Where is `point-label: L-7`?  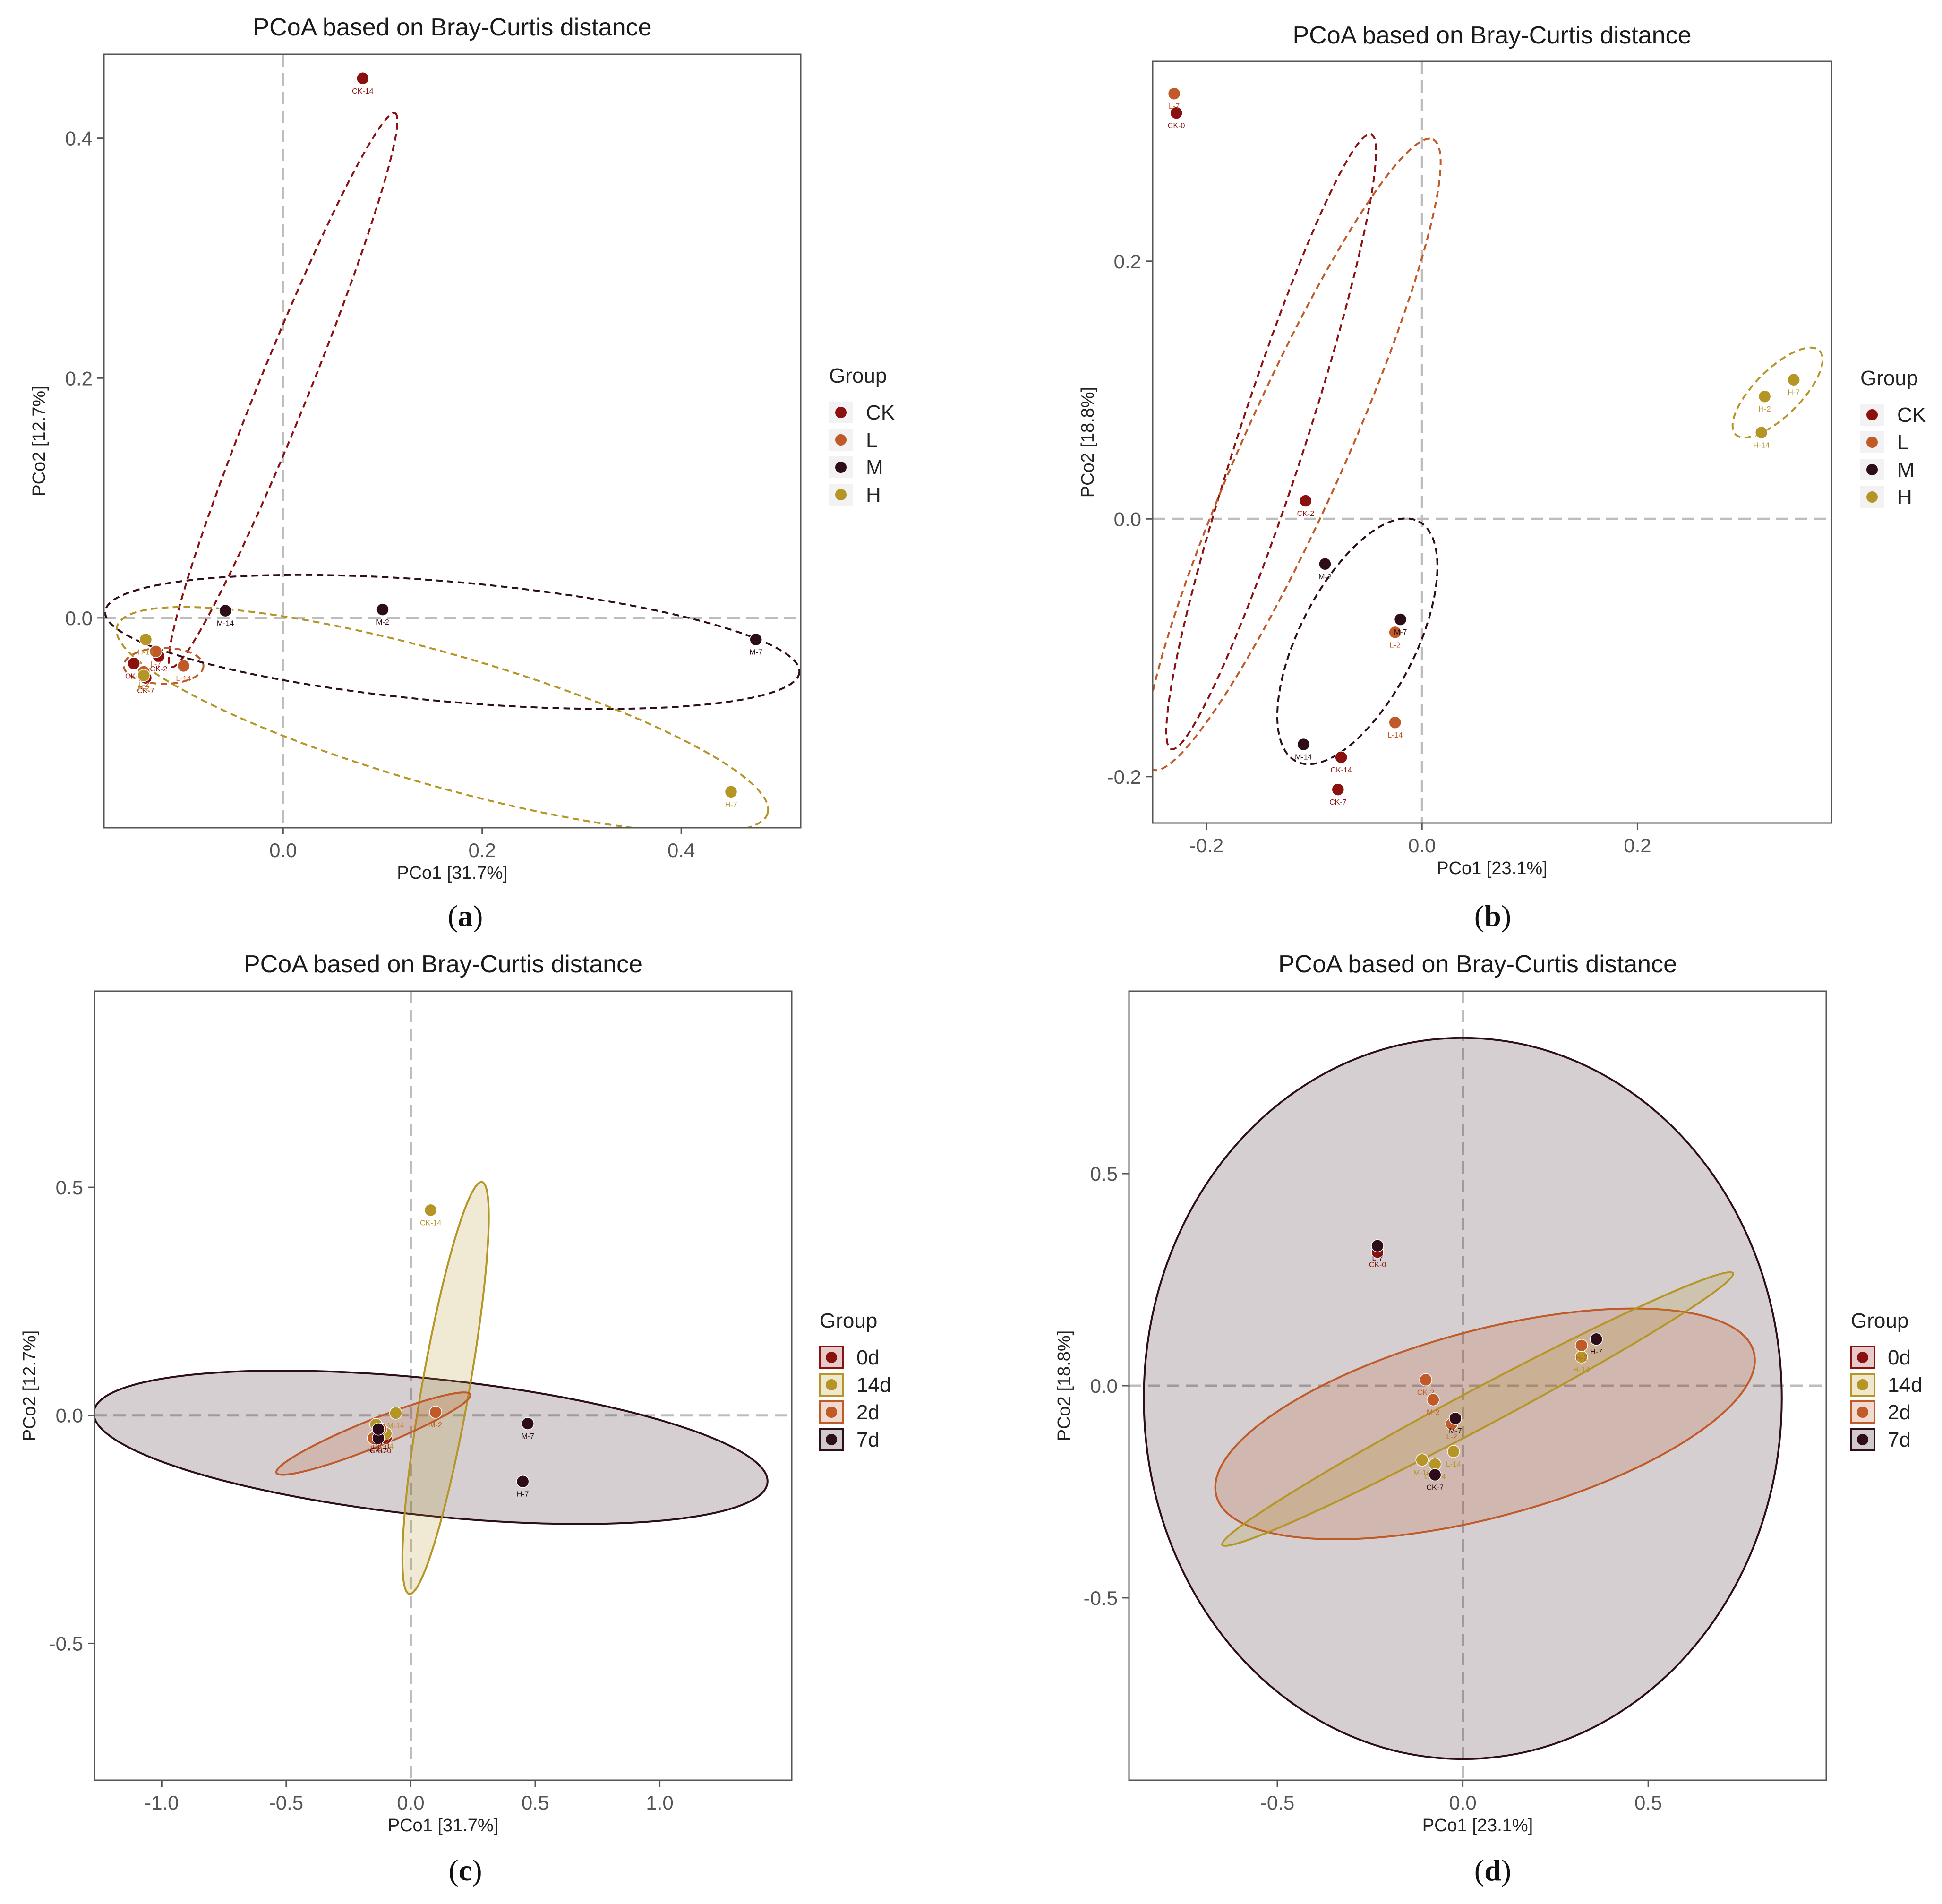 point-label: L-7 is located at coordinates (155, 664).